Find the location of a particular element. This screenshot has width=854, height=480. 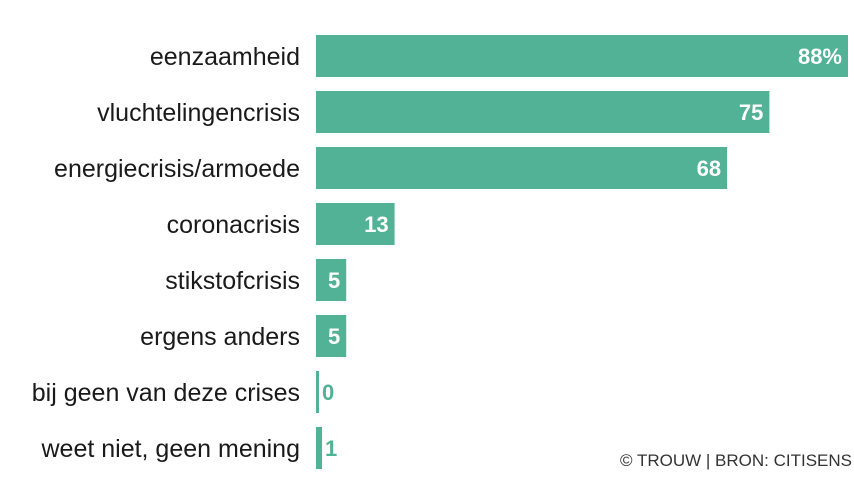

category-label: coronacrisis is located at coordinates (233, 225).